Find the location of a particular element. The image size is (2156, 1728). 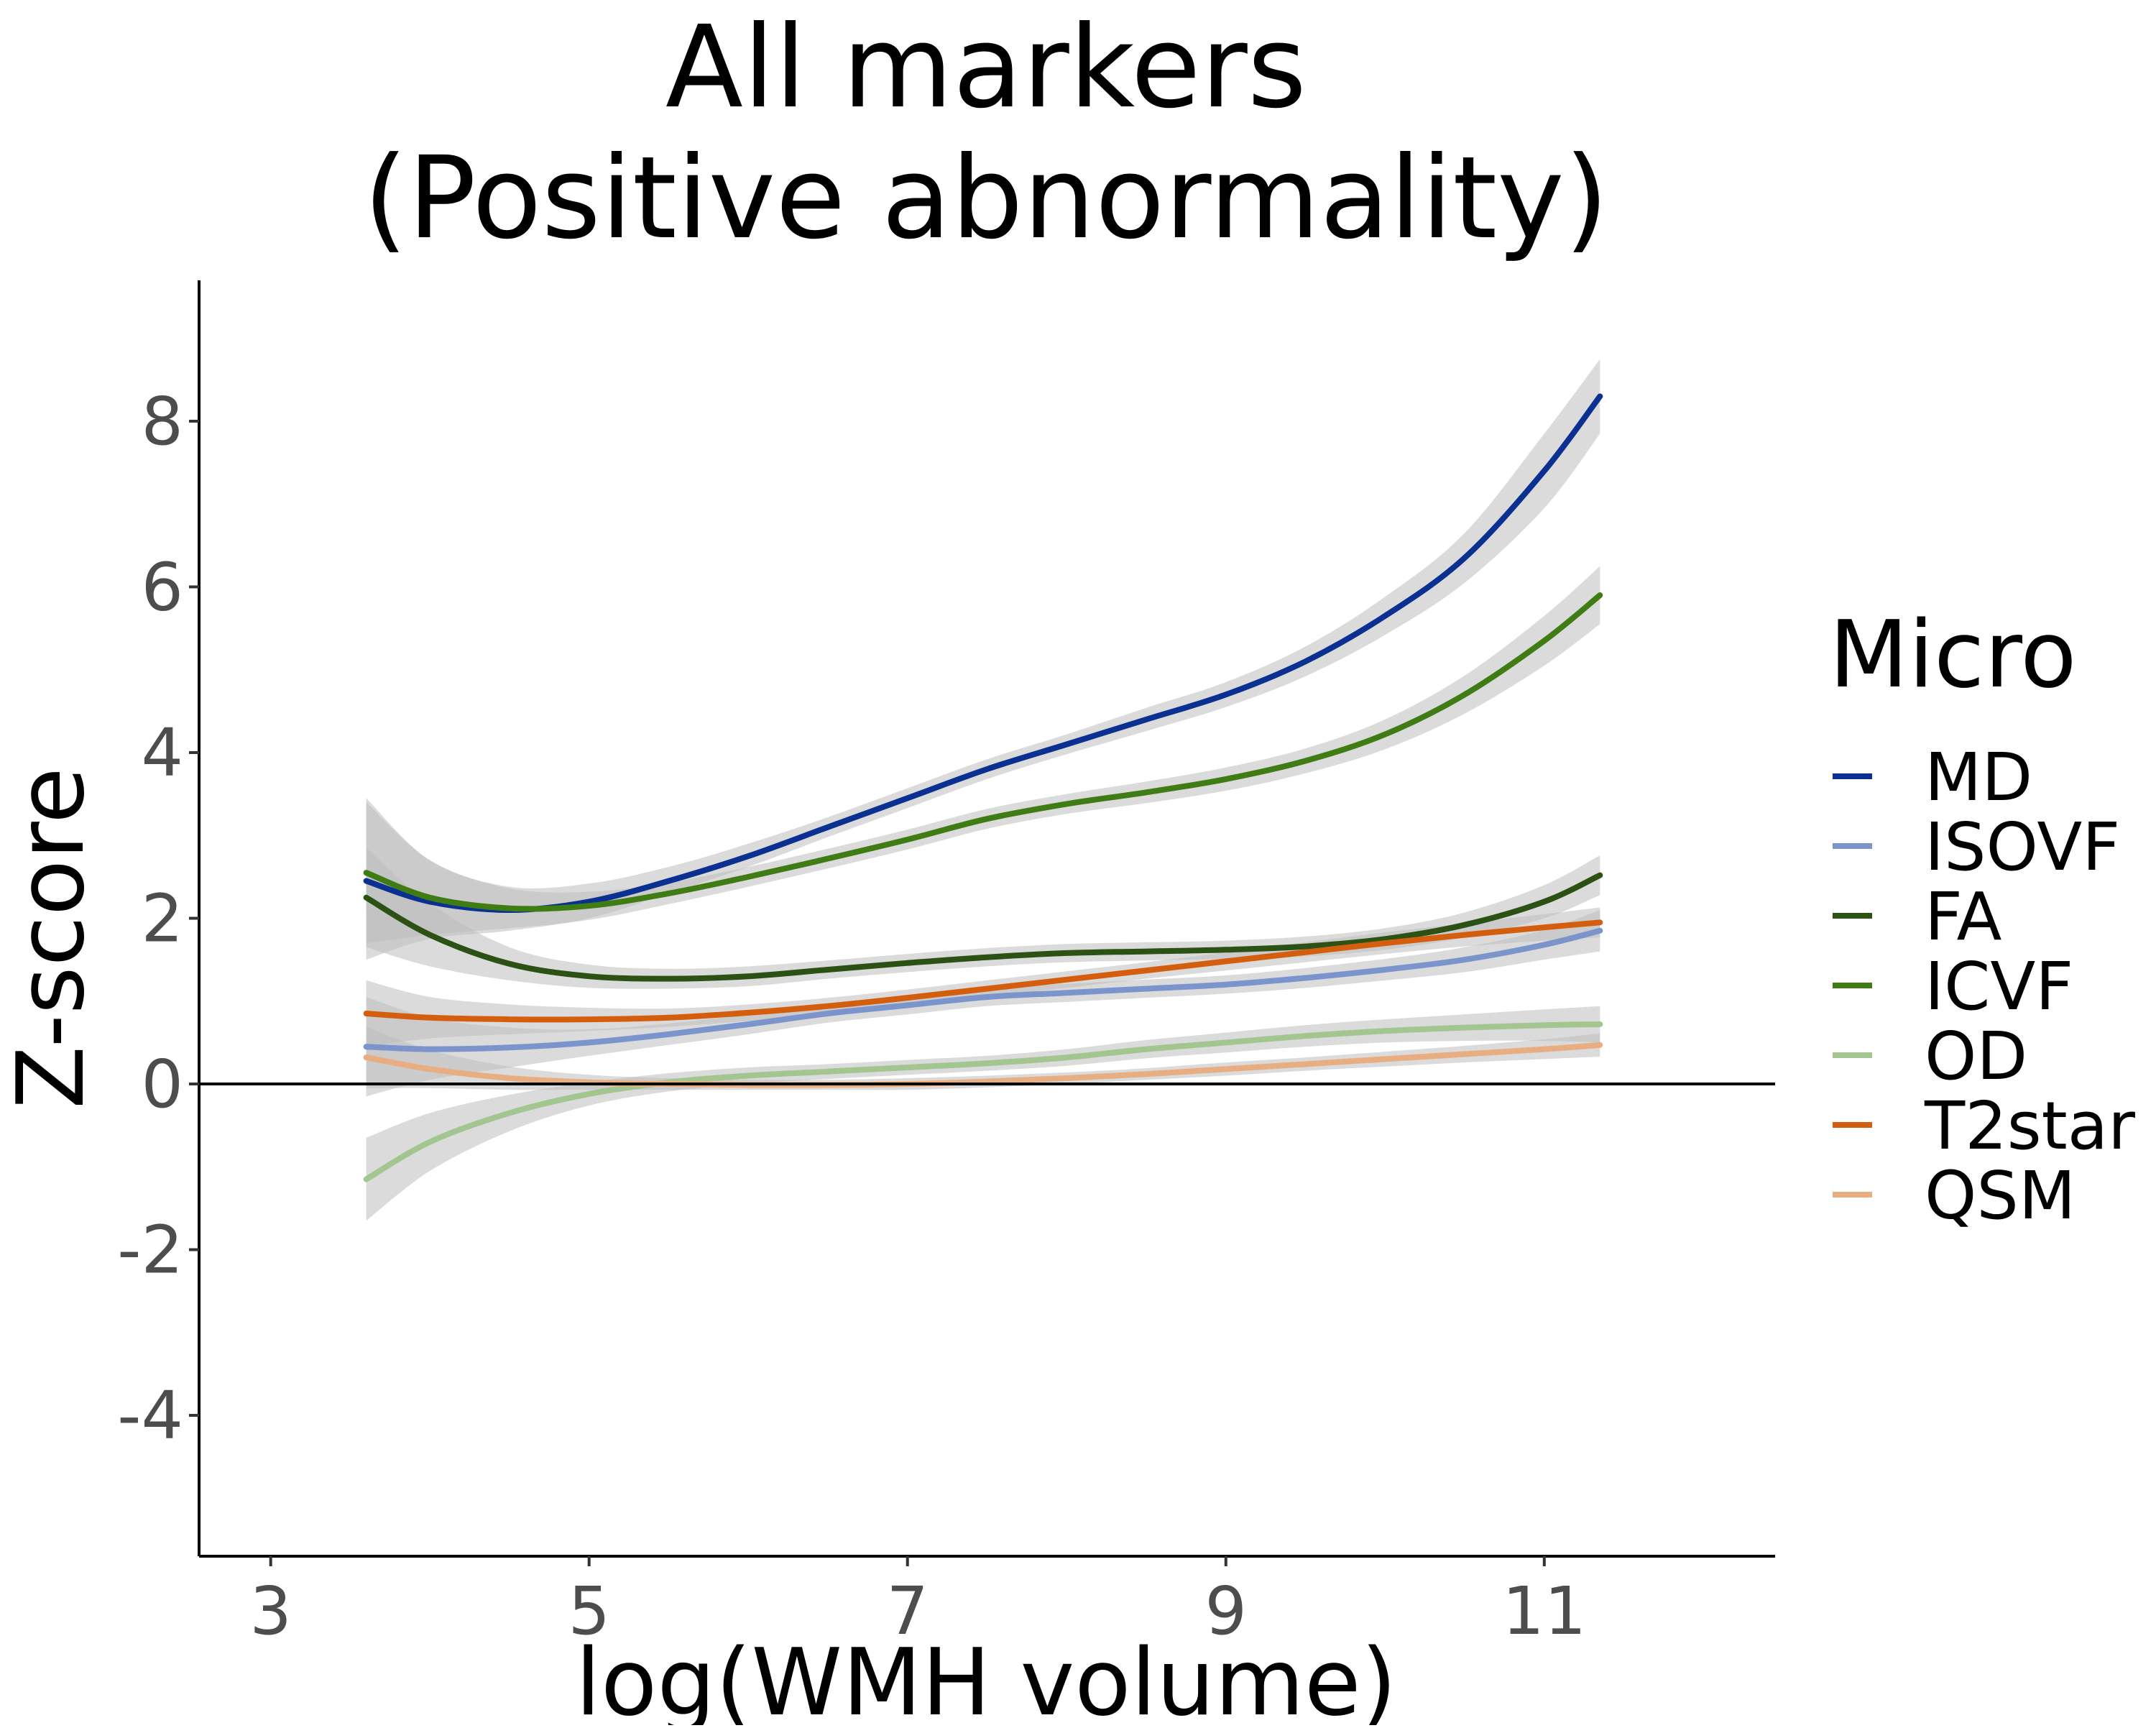

chart-title-line-1: All markers is located at coordinates (986, 67).